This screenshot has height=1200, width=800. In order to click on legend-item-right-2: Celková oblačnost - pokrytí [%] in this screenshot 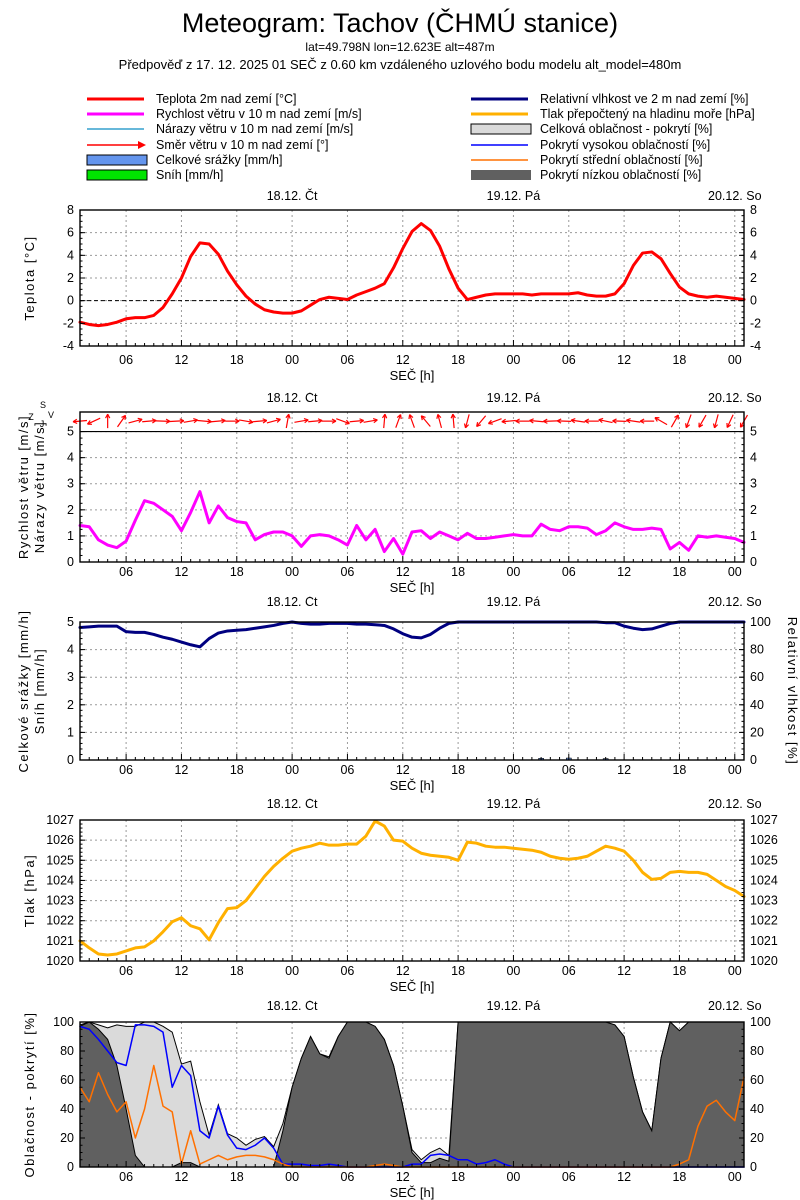, I will do `click(591, 129)`.